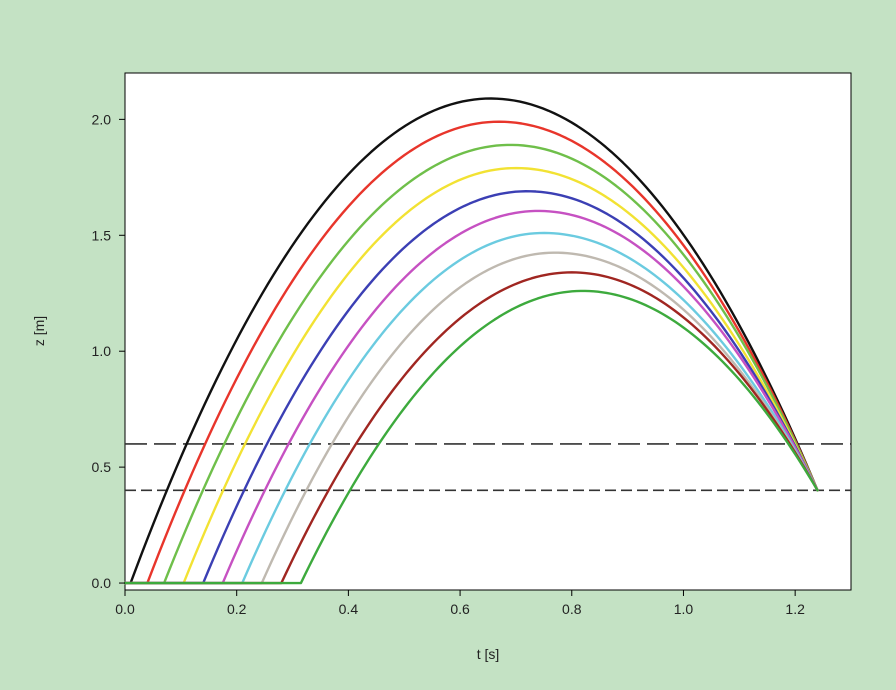 The width and height of the screenshot is (896, 690). I want to click on x-tick-label: 0.0, so click(125, 609).